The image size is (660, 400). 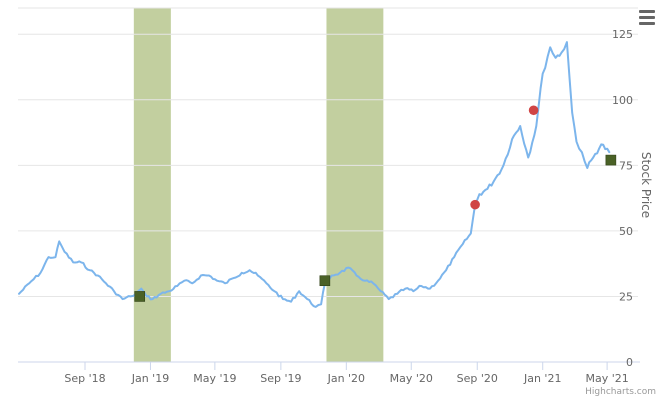 What do you see at coordinates (477, 378) in the screenshot?
I see `x-tick-label: Sep '20` at bounding box center [477, 378].